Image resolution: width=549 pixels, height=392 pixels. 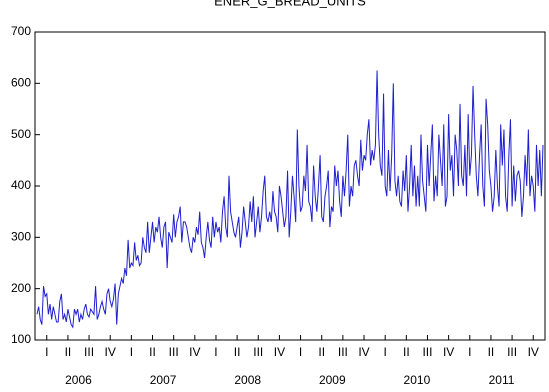 I want to click on y-tick-label: 600, so click(x=21, y=83).